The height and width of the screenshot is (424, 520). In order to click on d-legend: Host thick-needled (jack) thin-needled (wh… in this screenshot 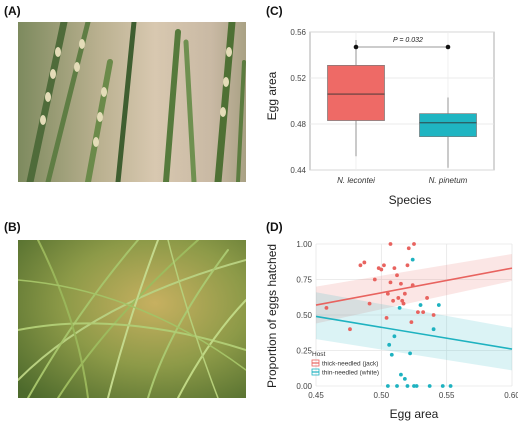, I will do `click(345, 364)`.